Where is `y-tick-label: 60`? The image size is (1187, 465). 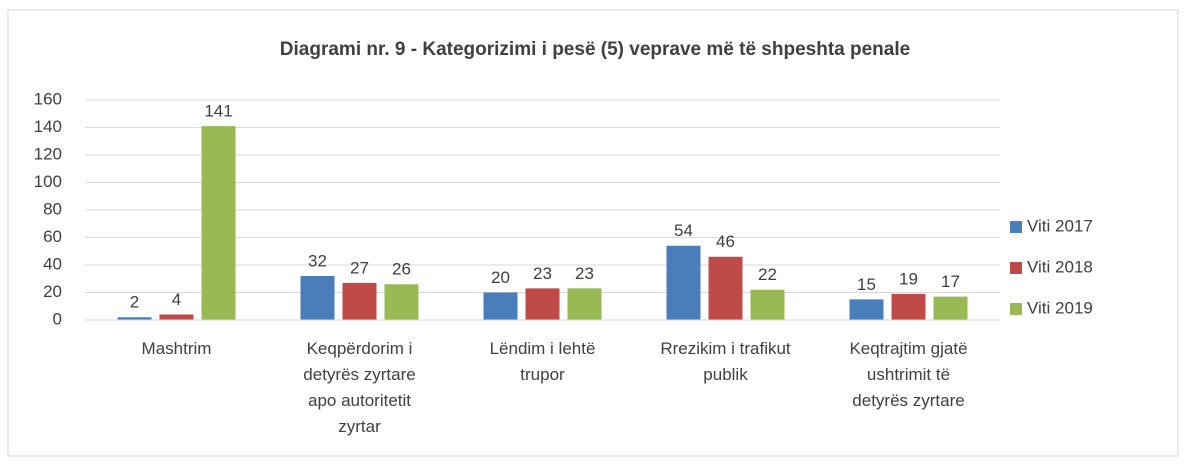
y-tick-label: 60 is located at coordinates (52, 236).